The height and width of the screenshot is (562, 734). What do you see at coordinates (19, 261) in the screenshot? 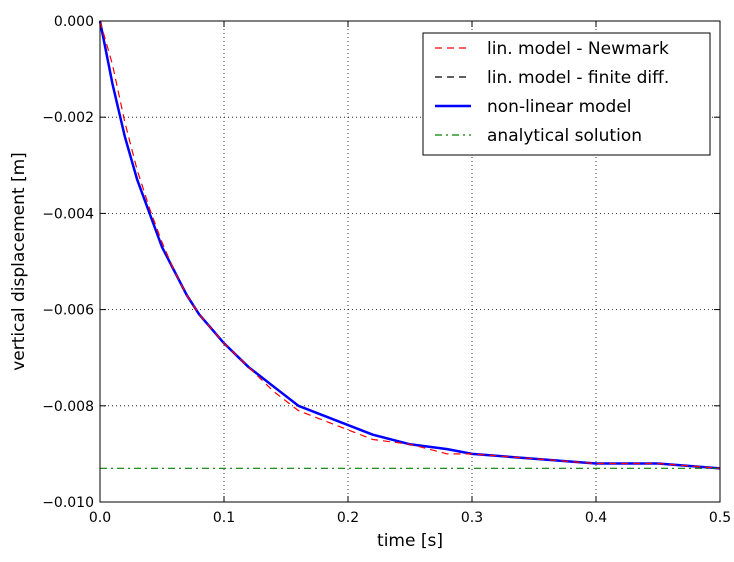
I see `y-axis-label: vertical displacement [m]` at bounding box center [19, 261].